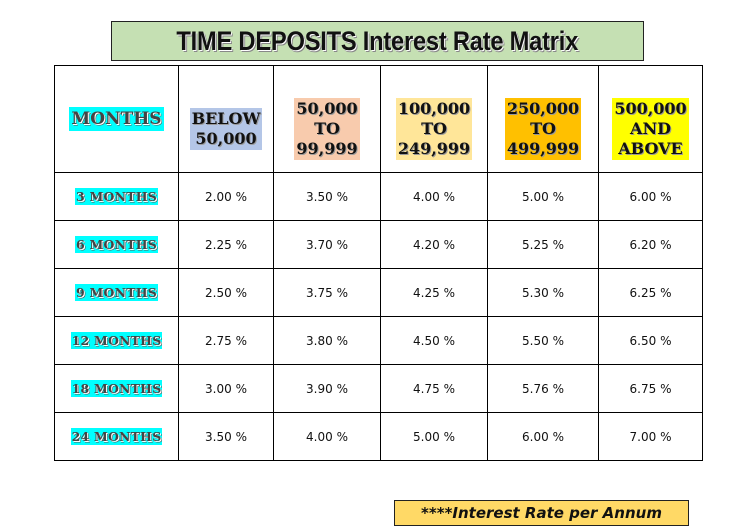 This screenshot has height=532, width=751. I want to click on term-cell: 6 MONTHS, so click(116, 244).